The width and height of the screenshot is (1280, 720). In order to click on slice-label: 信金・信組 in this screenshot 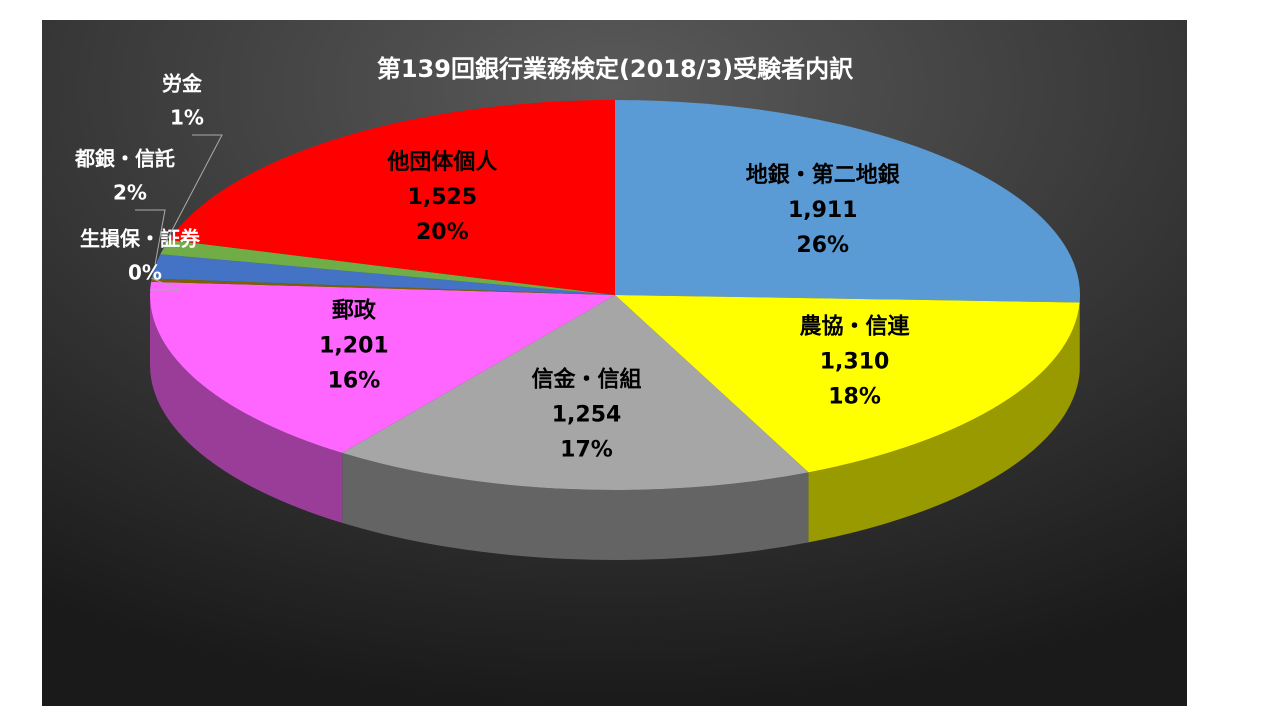, I will do `click(587, 379)`.